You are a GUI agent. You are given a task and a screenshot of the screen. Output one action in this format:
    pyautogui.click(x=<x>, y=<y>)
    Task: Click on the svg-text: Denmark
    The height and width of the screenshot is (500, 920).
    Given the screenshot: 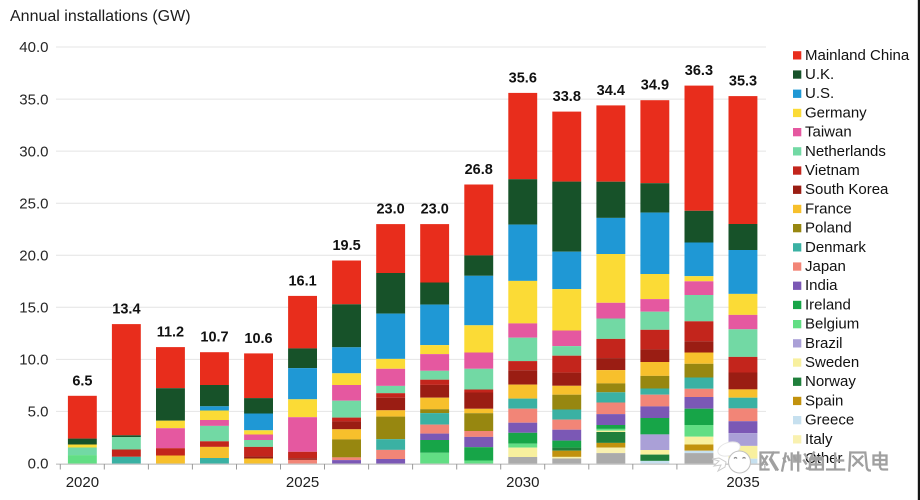 What is the action you would take?
    pyautogui.click(x=835, y=247)
    